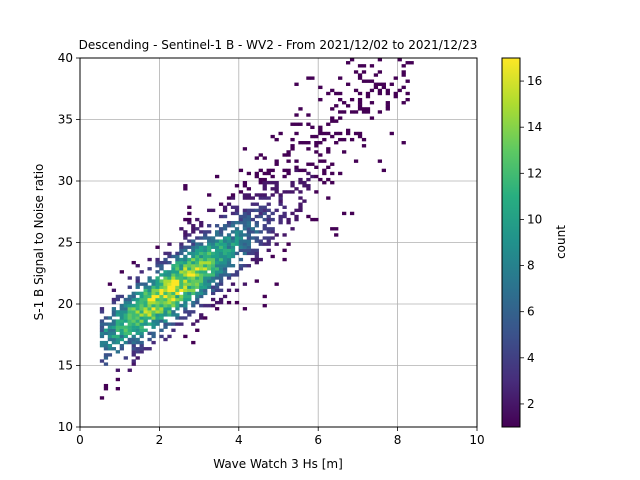 The height and width of the screenshot is (480, 640). I want to click on y-tick-label: 35, so click(65, 120).